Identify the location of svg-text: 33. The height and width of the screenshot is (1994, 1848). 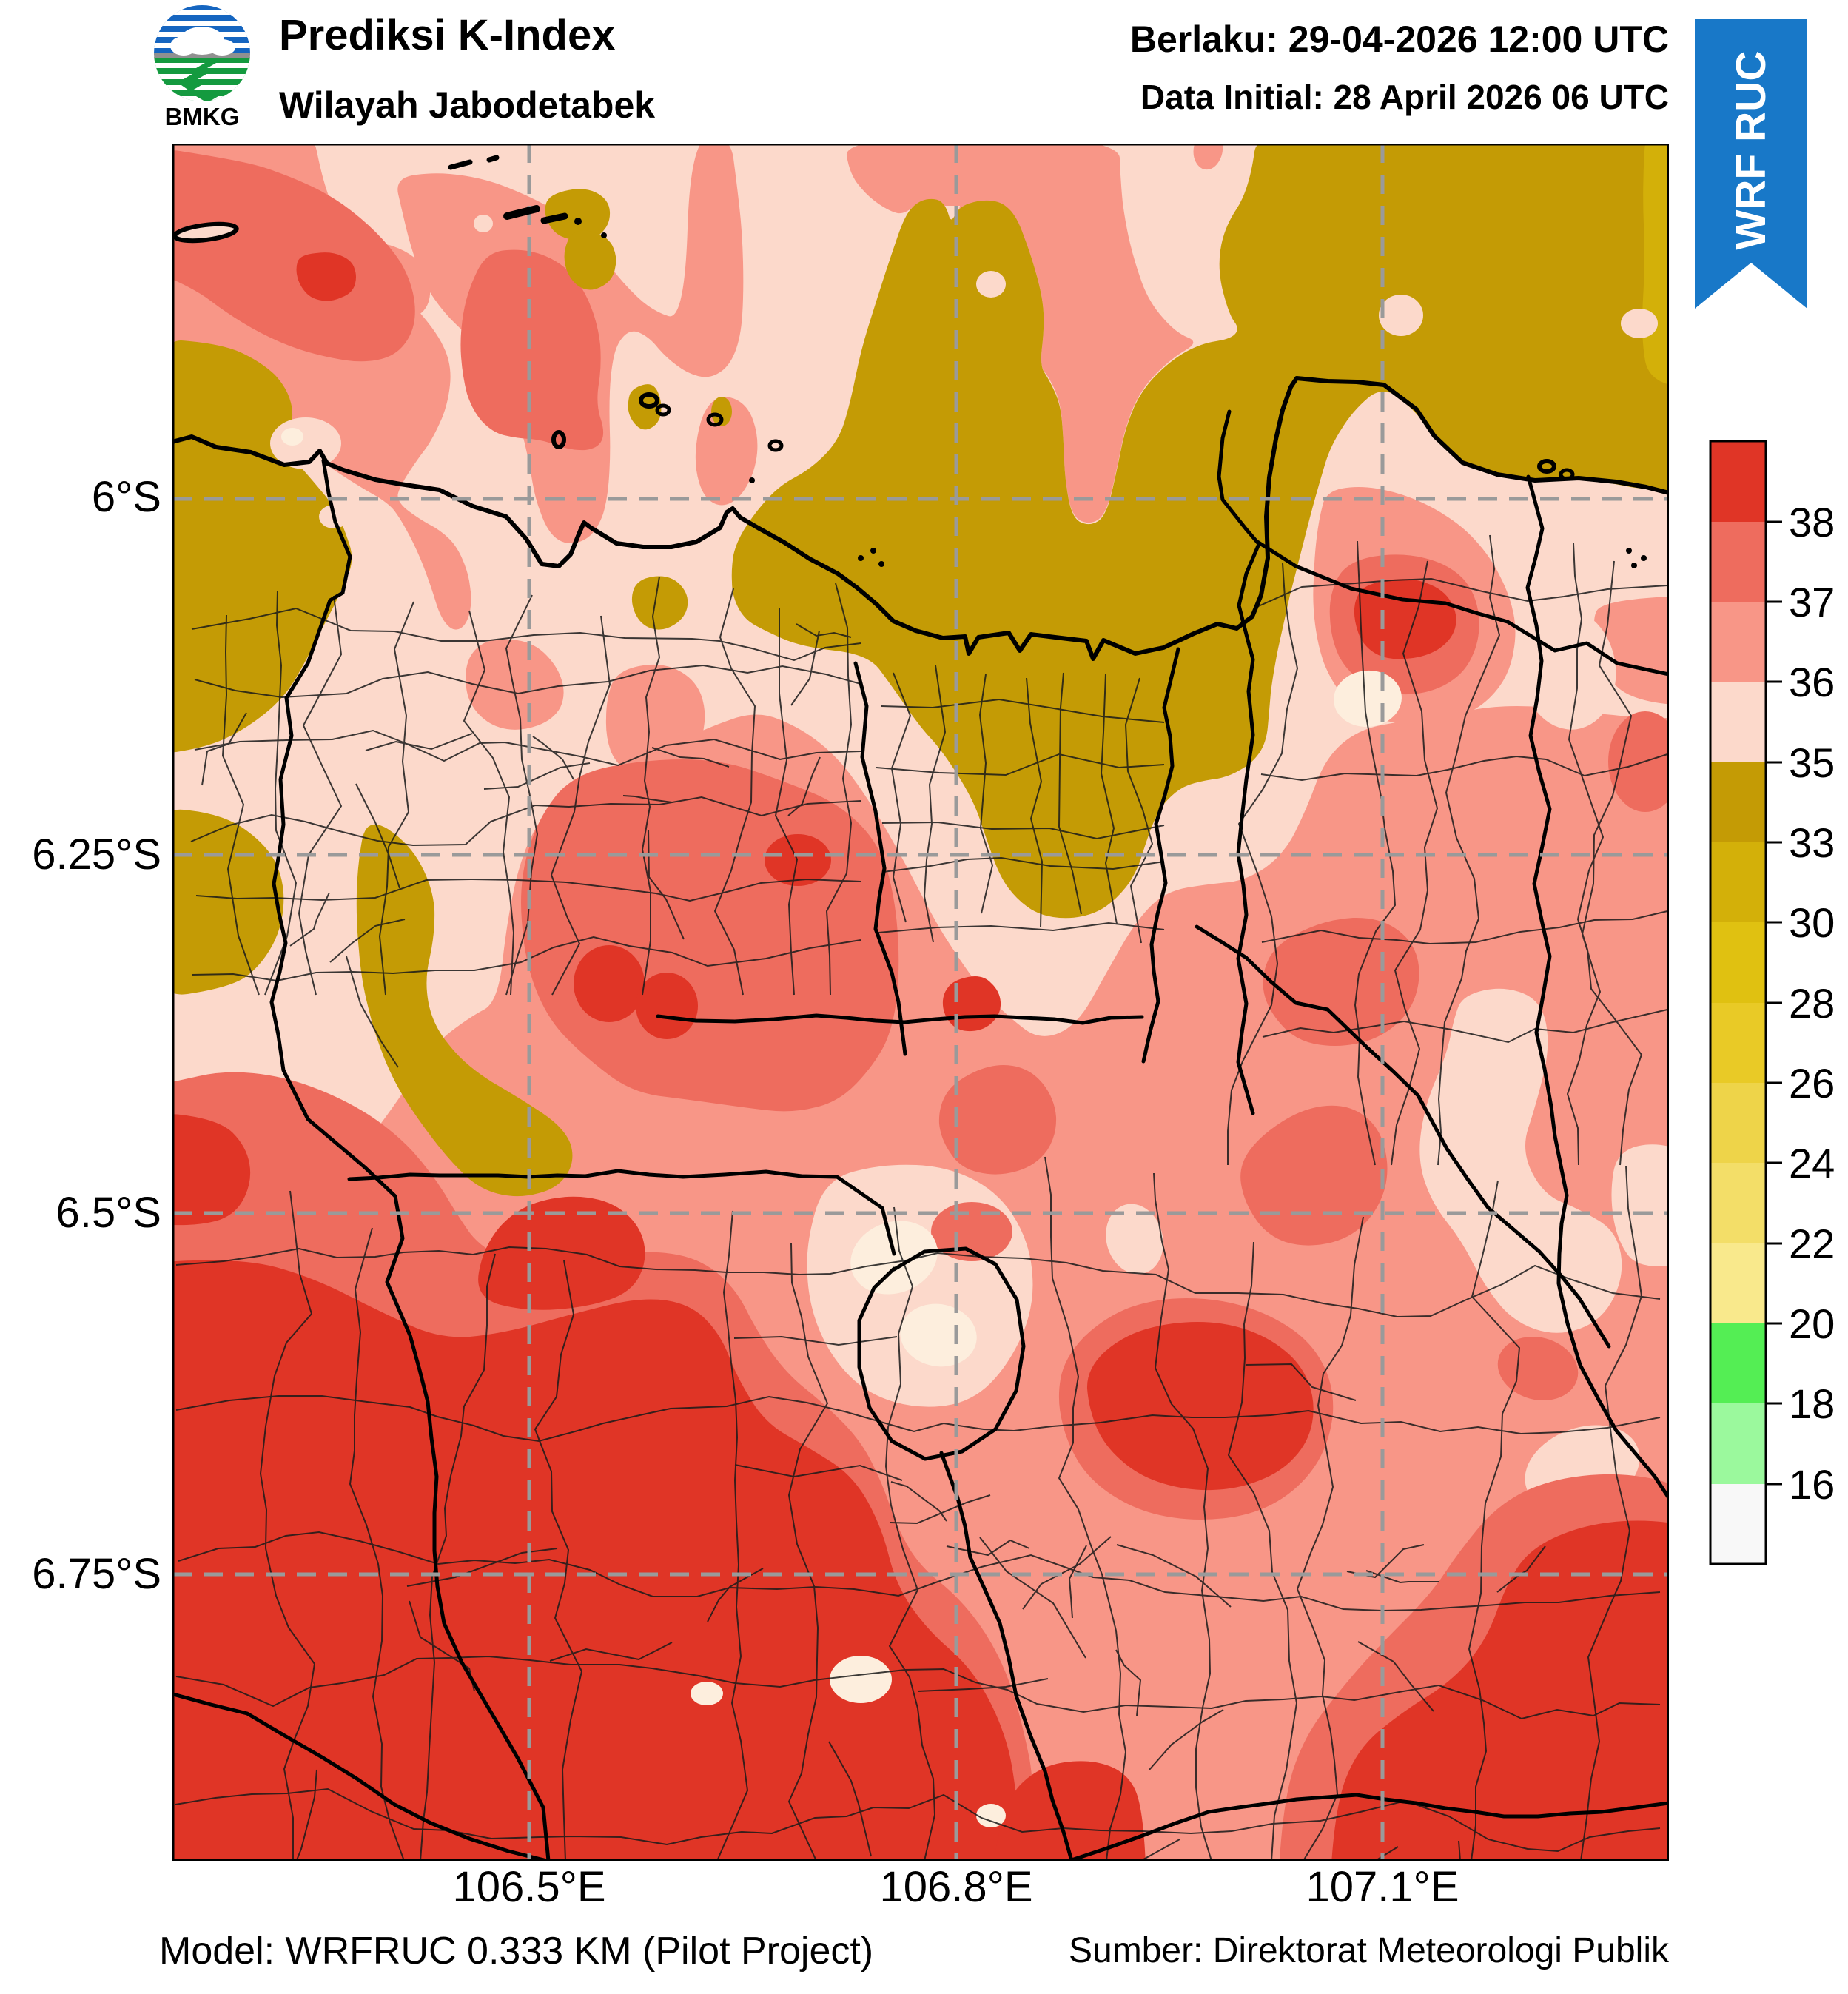
(1812, 842).